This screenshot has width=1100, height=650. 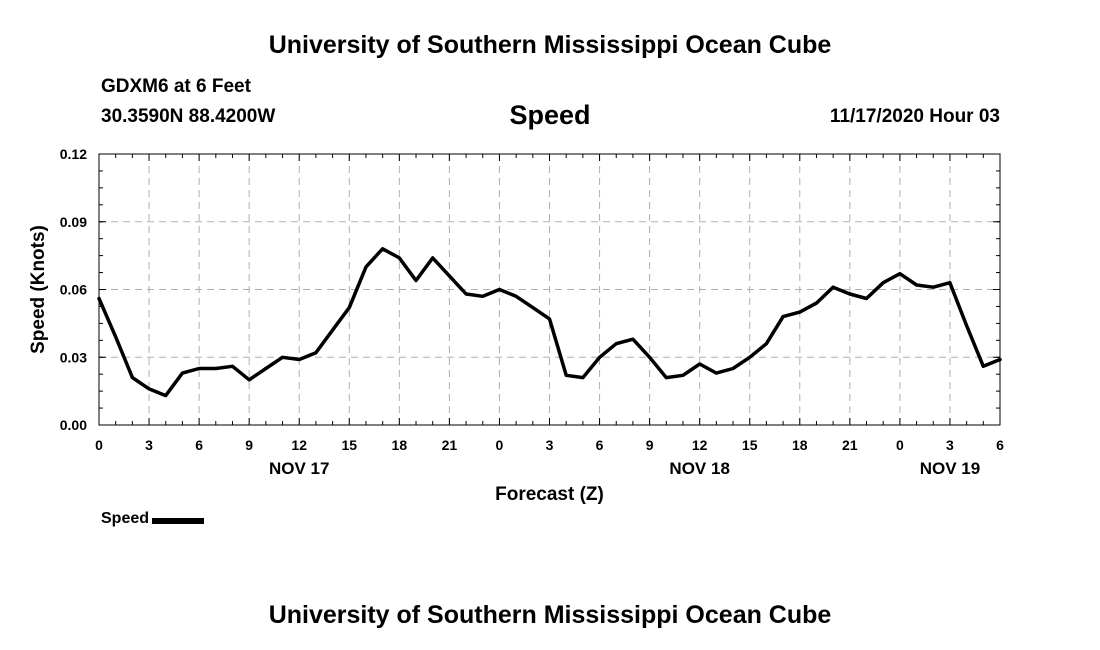 I want to click on x-axis-title: Forecast (Z), so click(x=549, y=494).